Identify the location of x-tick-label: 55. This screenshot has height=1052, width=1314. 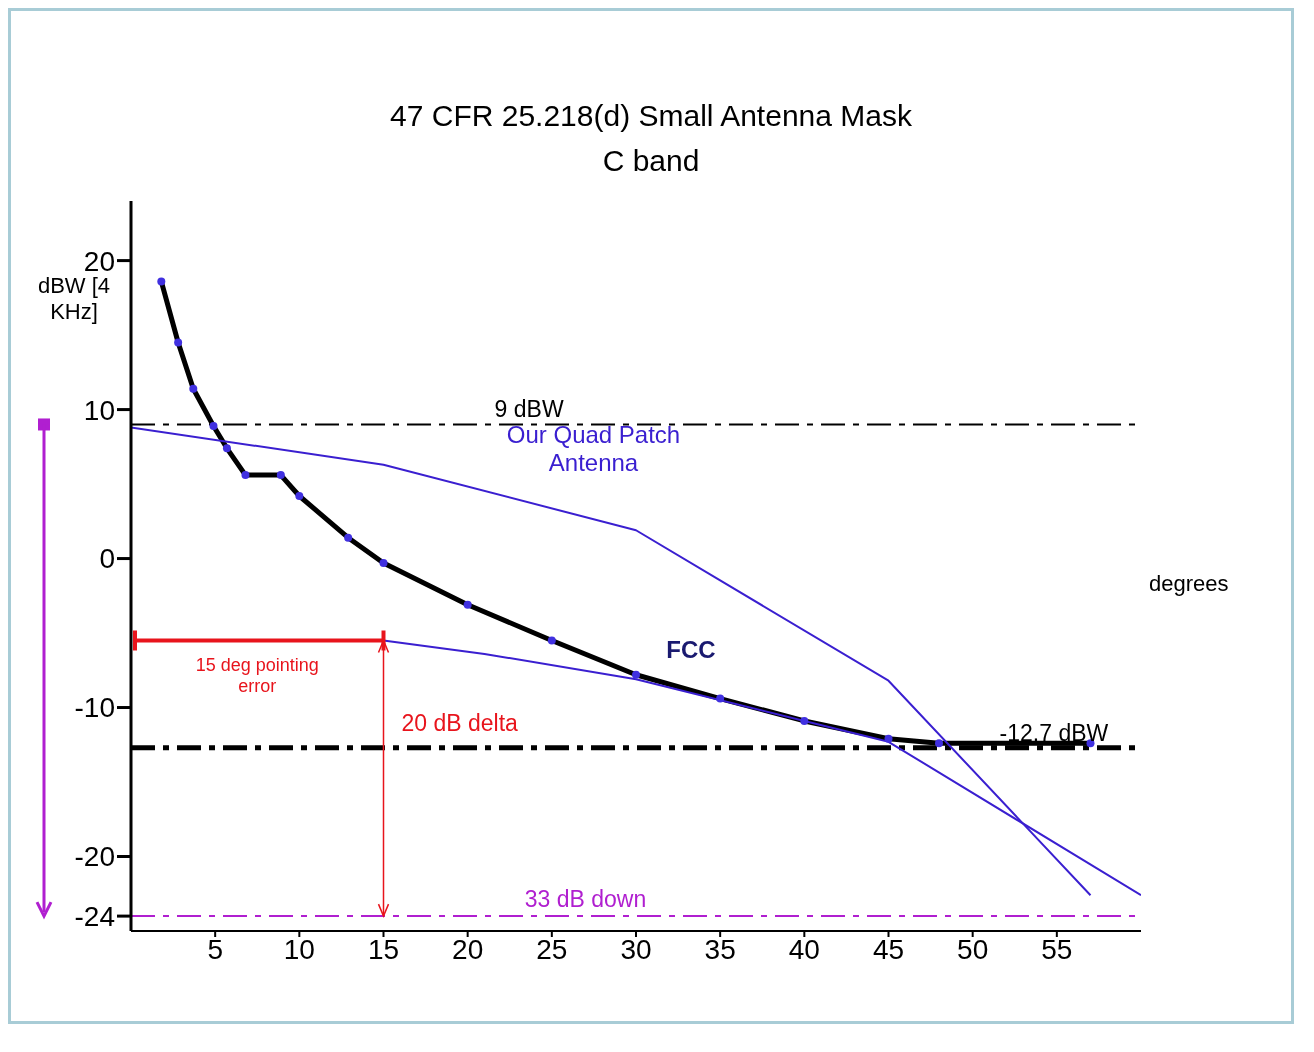
(1057, 949).